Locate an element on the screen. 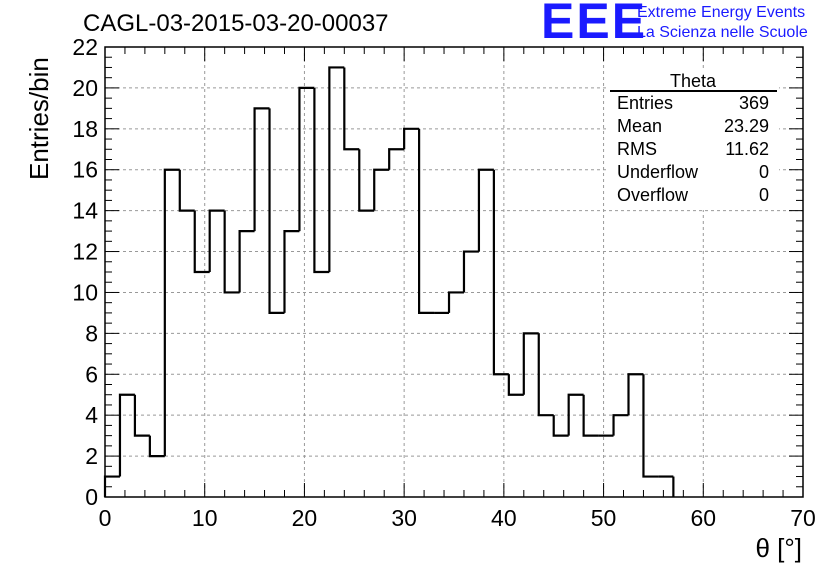 The height and width of the screenshot is (572, 836). chart-title: CAGL-03-2015-03-20-00037 is located at coordinates (236, 23).